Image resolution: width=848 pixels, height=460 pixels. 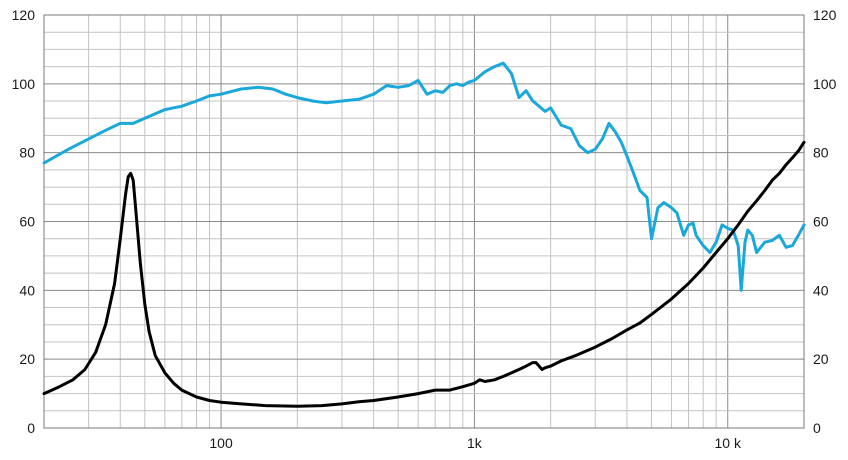 What do you see at coordinates (821, 153) in the screenshot?
I see `y-right-tick-label: 80` at bounding box center [821, 153].